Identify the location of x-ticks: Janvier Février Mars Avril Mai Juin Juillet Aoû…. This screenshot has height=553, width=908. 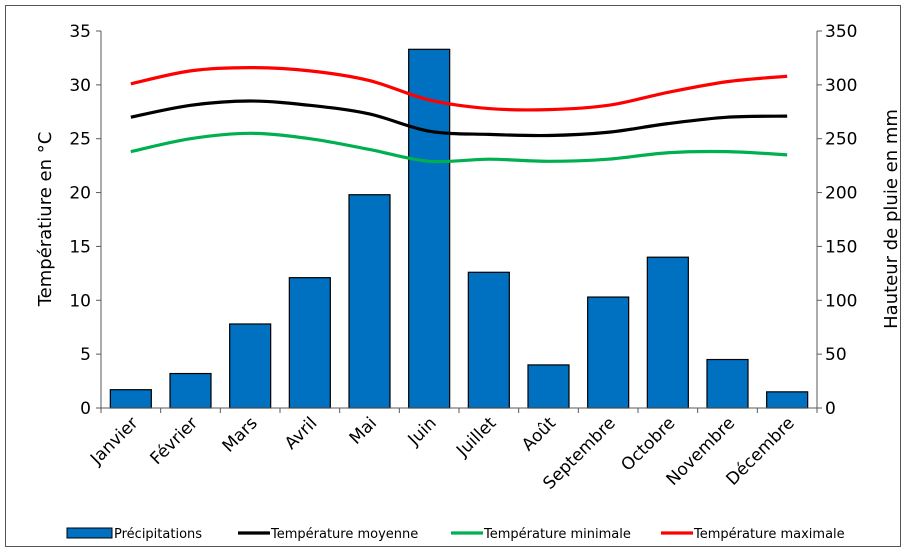
(452, 451).